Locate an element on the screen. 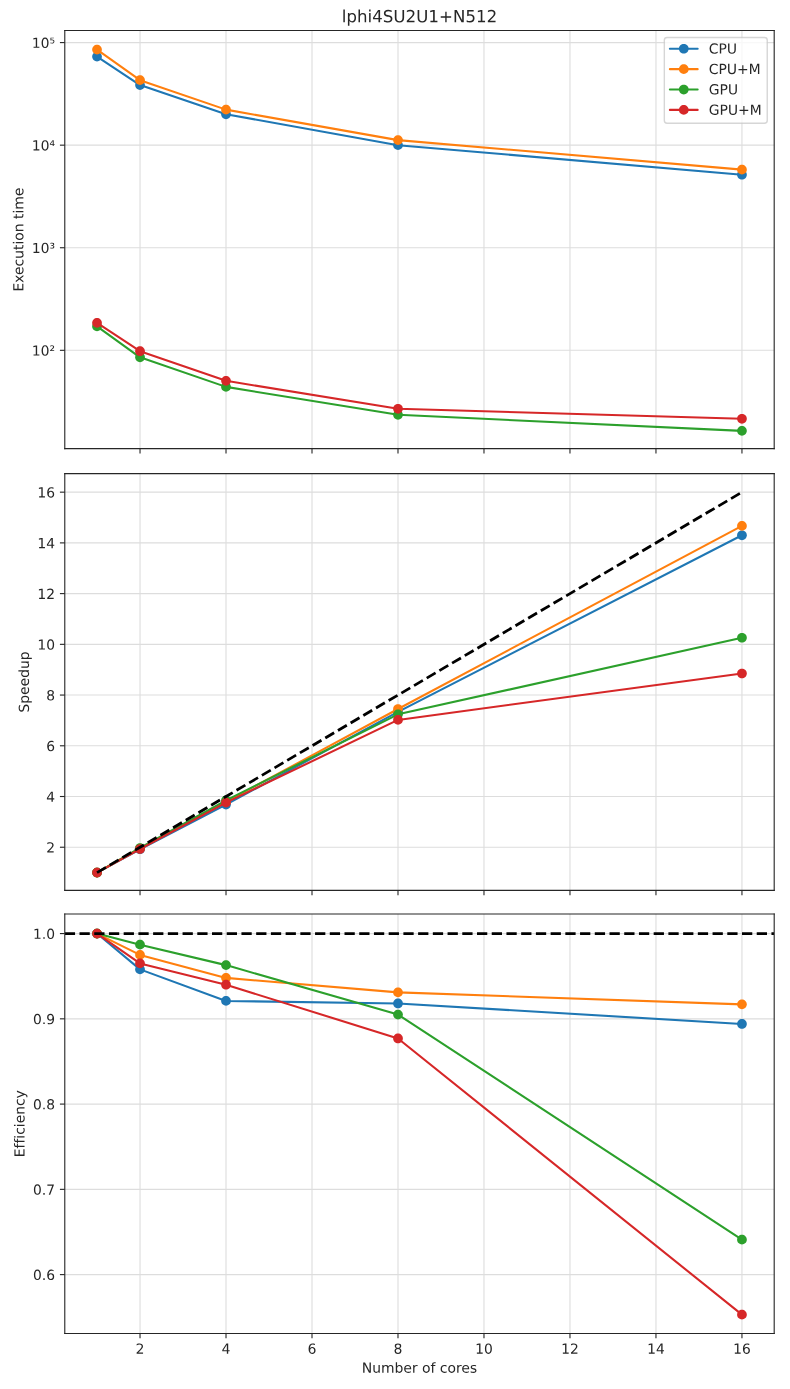 Image resolution: width=790 pixels, height=1389 pixels. y-axis-title: Speedup is located at coordinates (25, 682).